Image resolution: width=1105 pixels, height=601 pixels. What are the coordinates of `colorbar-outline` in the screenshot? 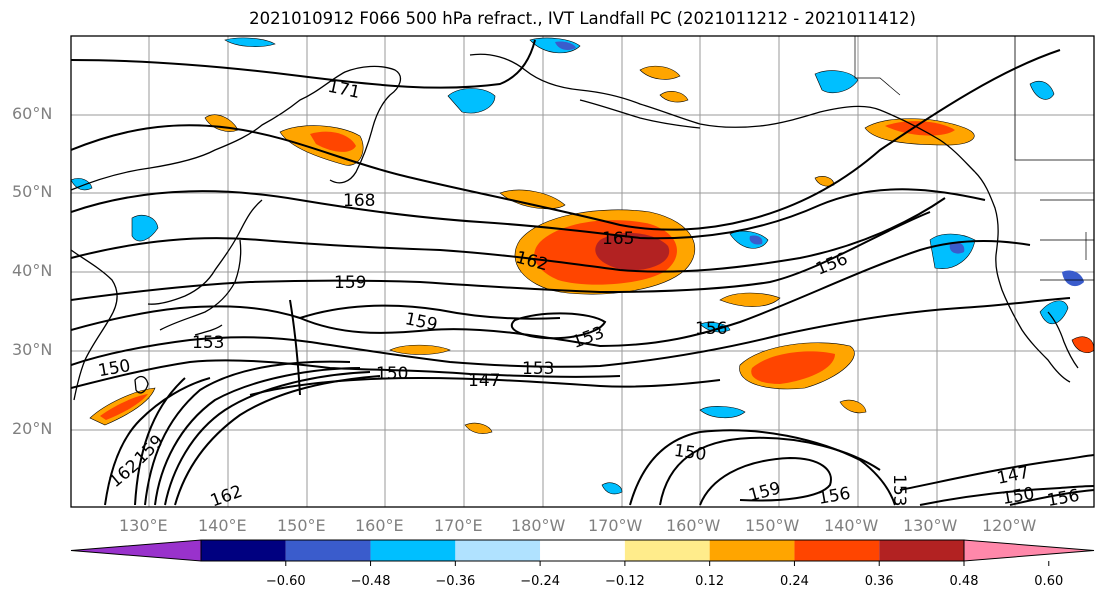 It's located at (582, 550).